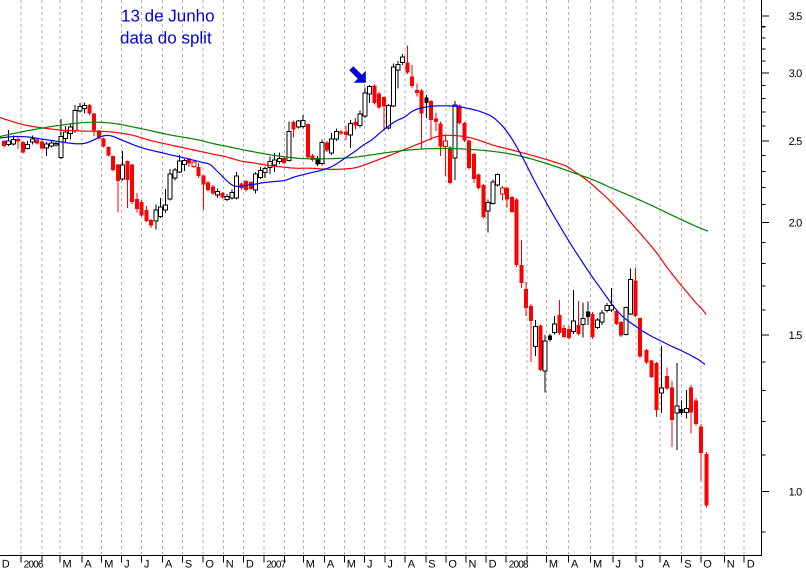  Describe the element at coordinates (796, 336) in the screenshot. I see `svg-text: 1.5` at that location.